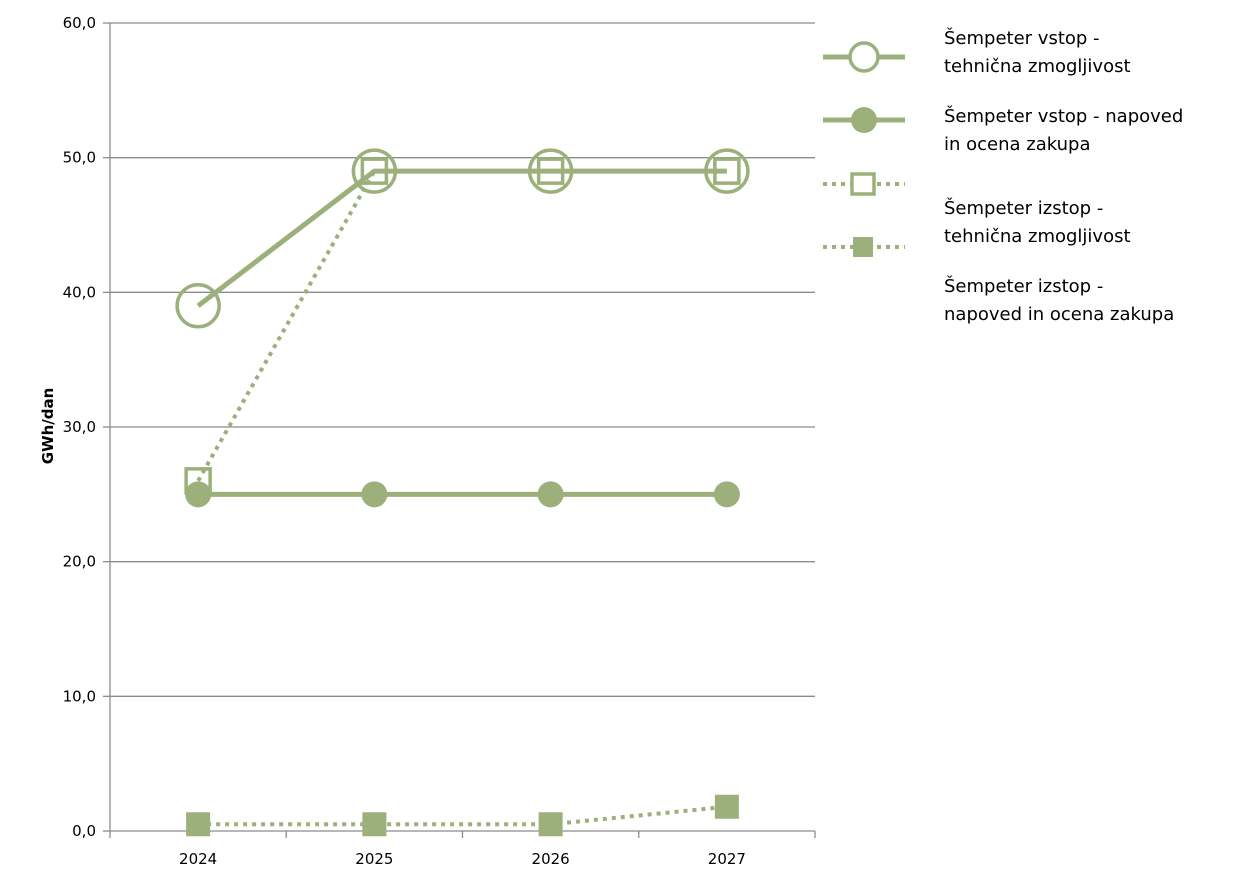 Image resolution: width=1234 pixels, height=877 pixels. Describe the element at coordinates (79, 292) in the screenshot. I see `y-tick-label: 40,0` at that location.